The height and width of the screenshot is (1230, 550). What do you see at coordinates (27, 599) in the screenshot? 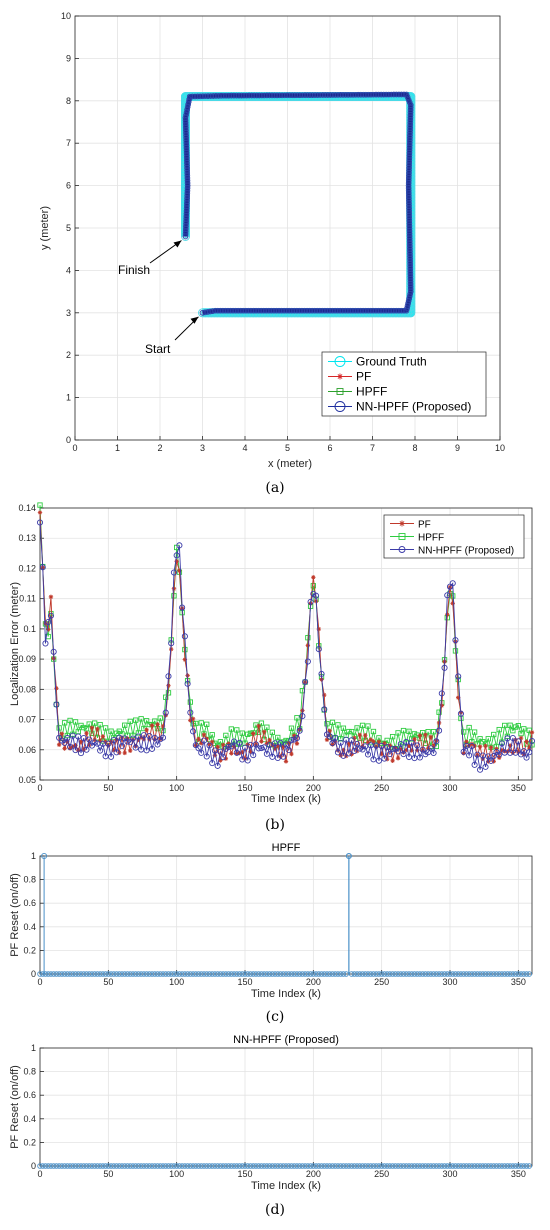
I see `y-tick-label: 0.11` at bounding box center [27, 599].